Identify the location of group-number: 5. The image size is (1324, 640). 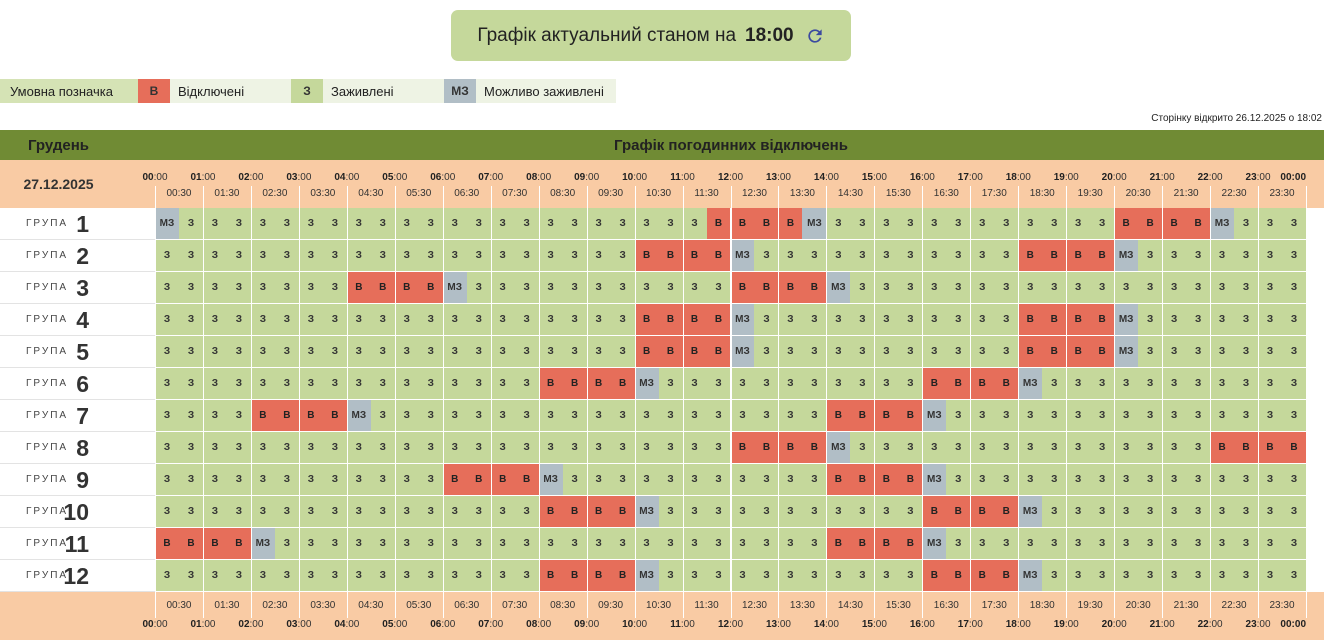
(82, 352).